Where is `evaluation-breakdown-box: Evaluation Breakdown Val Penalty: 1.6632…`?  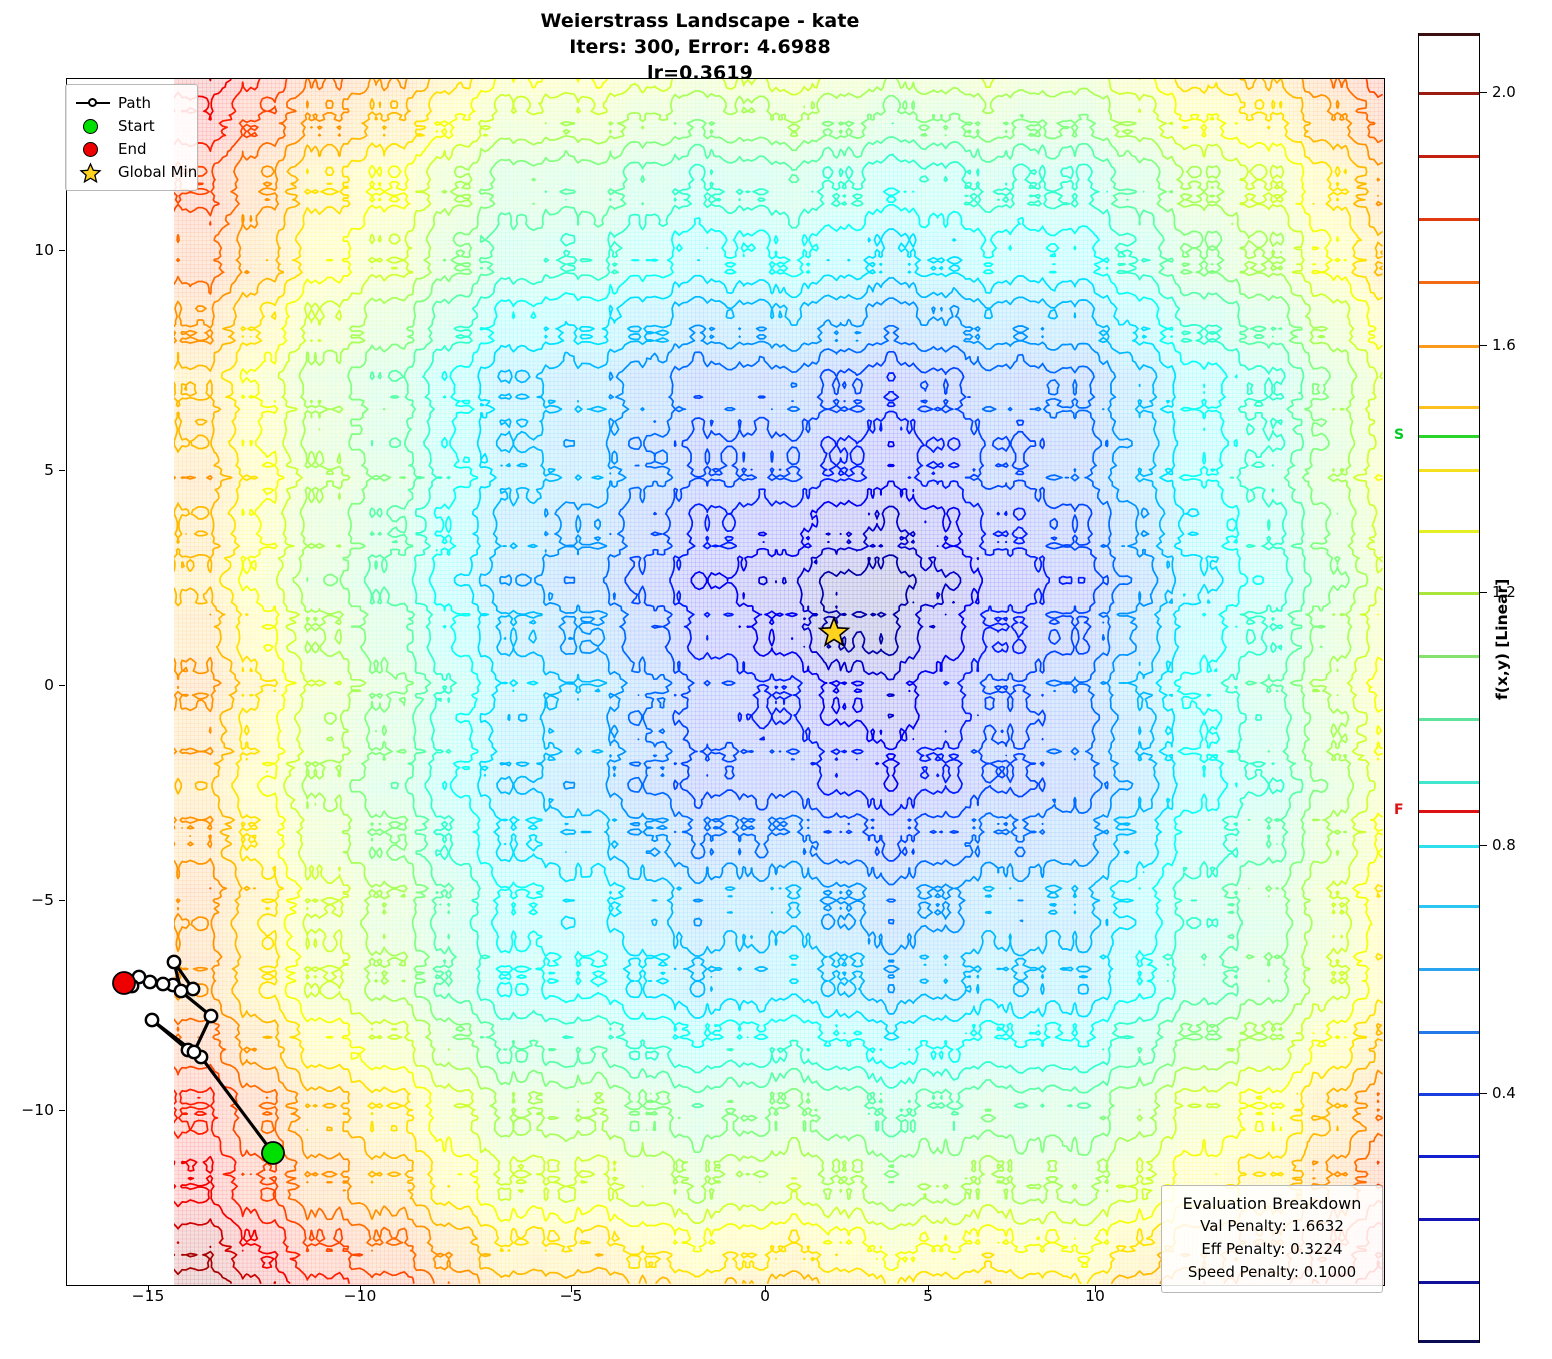 evaluation-breakdown-box: Evaluation Breakdown Val Penalty: 1.6632… is located at coordinates (1272, 1239).